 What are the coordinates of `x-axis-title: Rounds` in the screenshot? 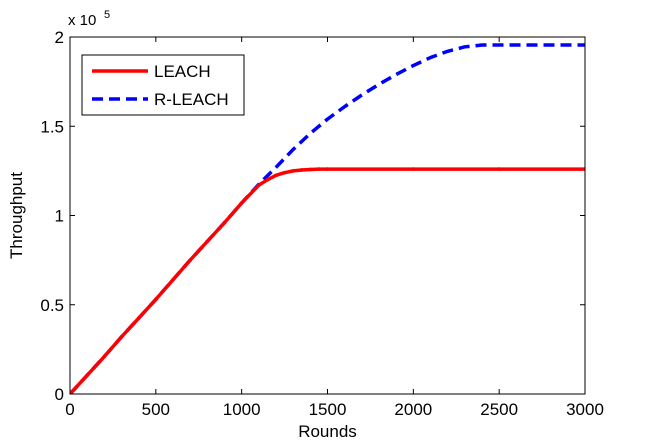 It's located at (327, 431).